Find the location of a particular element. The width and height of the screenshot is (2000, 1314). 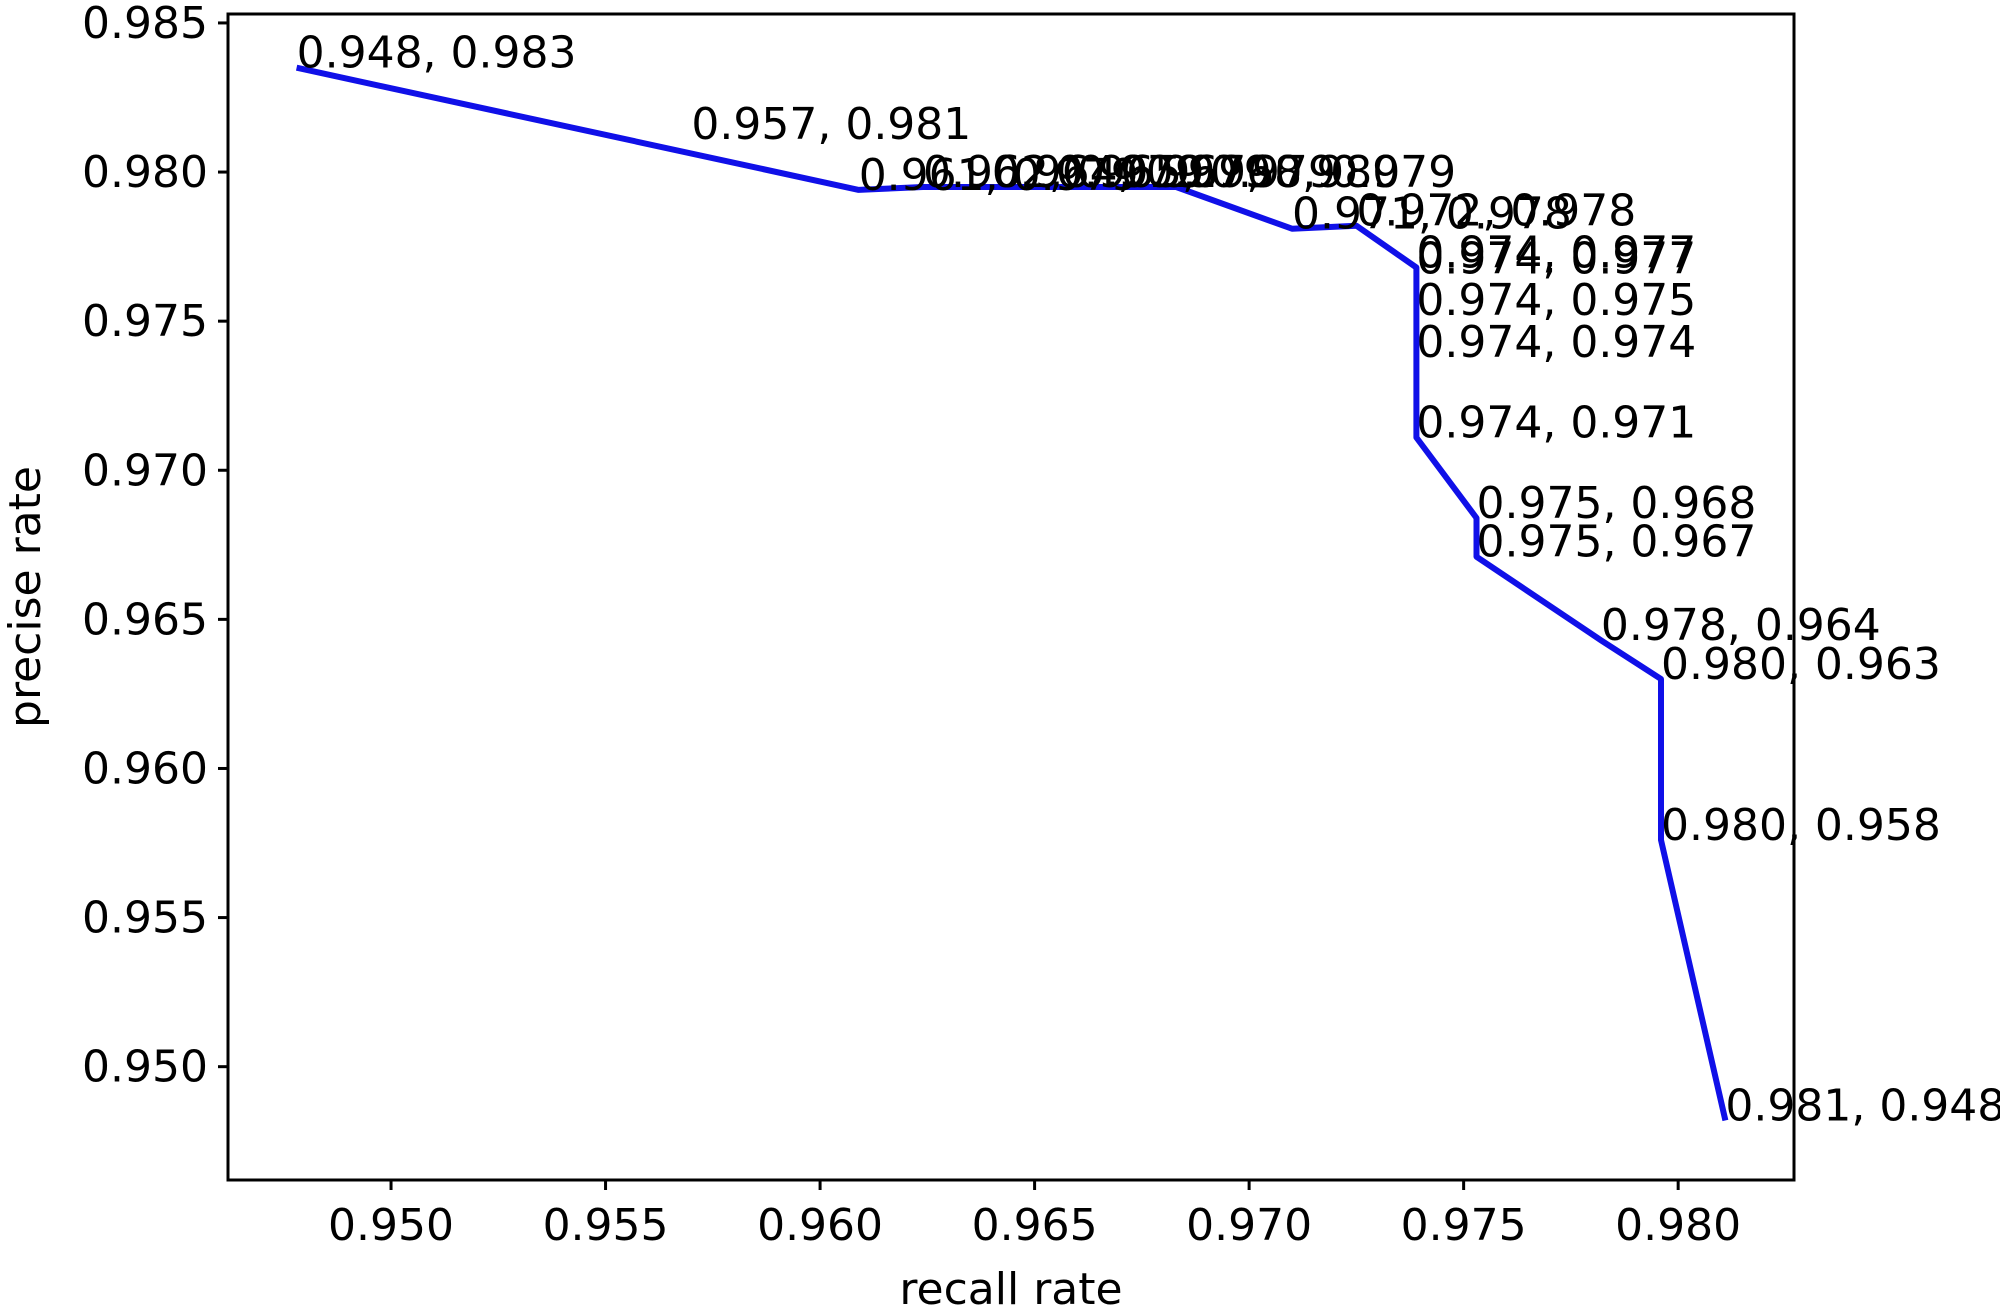

x-axis-title: recall rate is located at coordinates (1010, 1289).